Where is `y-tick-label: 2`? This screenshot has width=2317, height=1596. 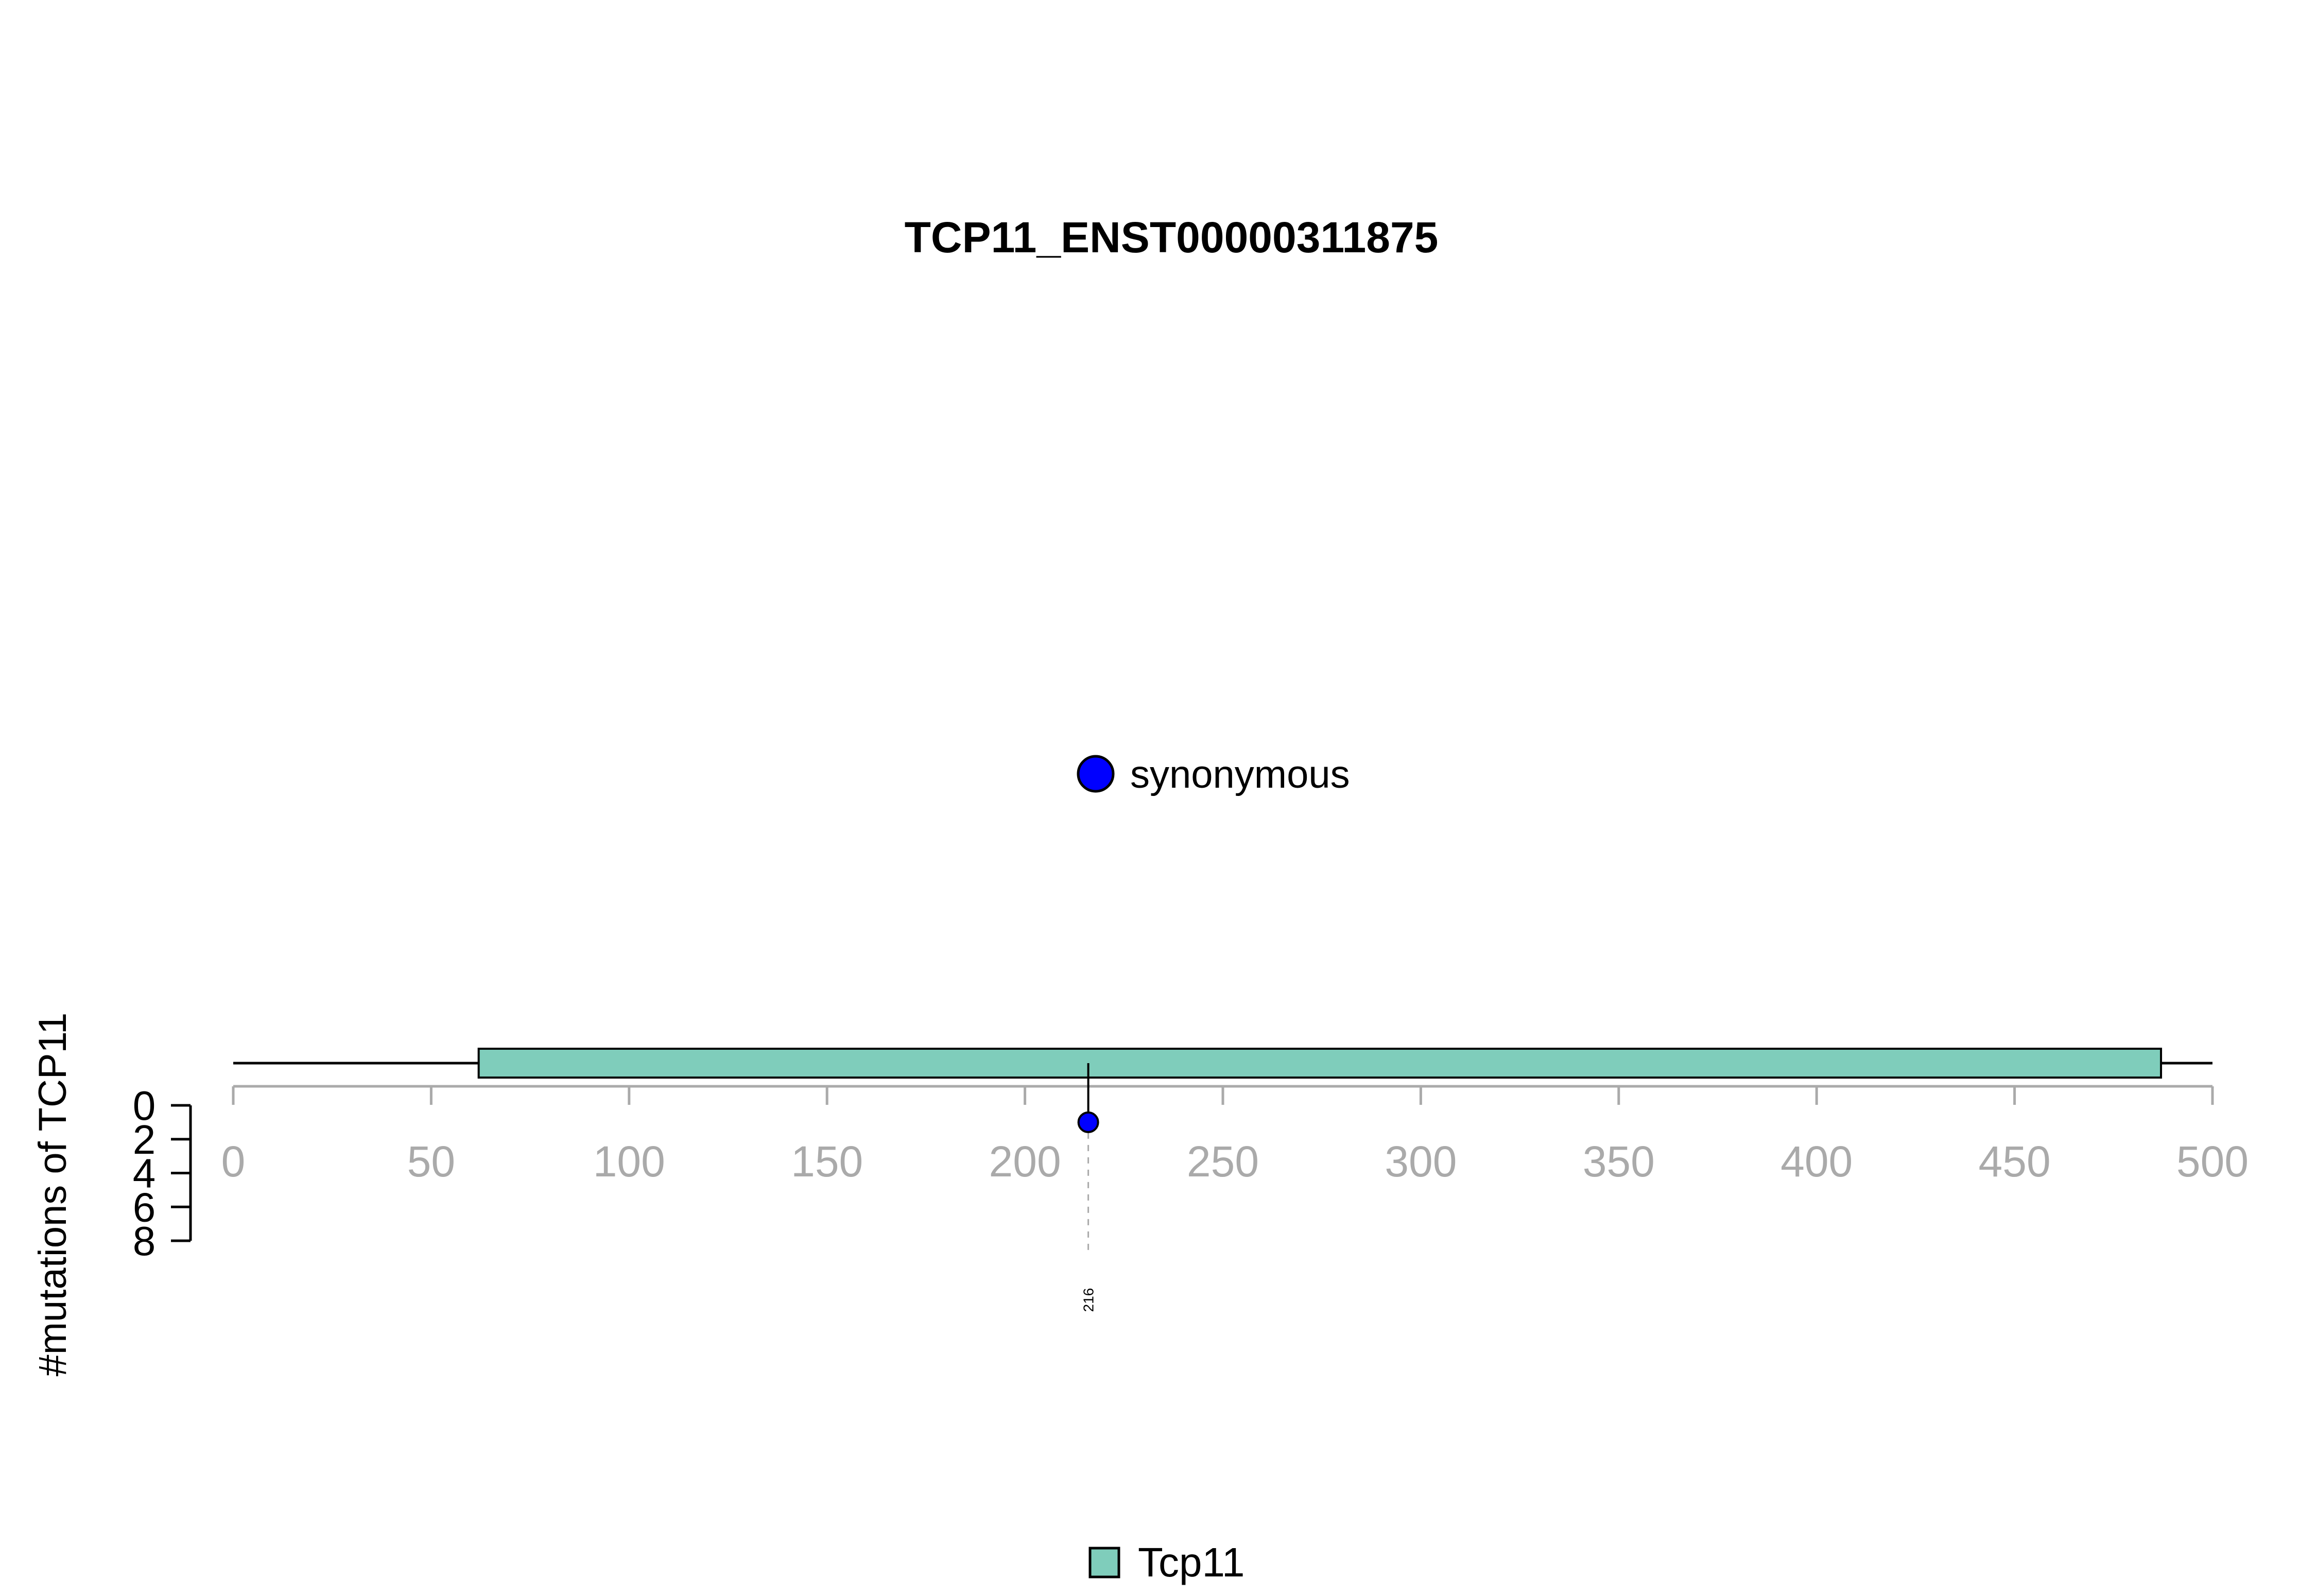
y-tick-label: 2 is located at coordinates (144, 1140).